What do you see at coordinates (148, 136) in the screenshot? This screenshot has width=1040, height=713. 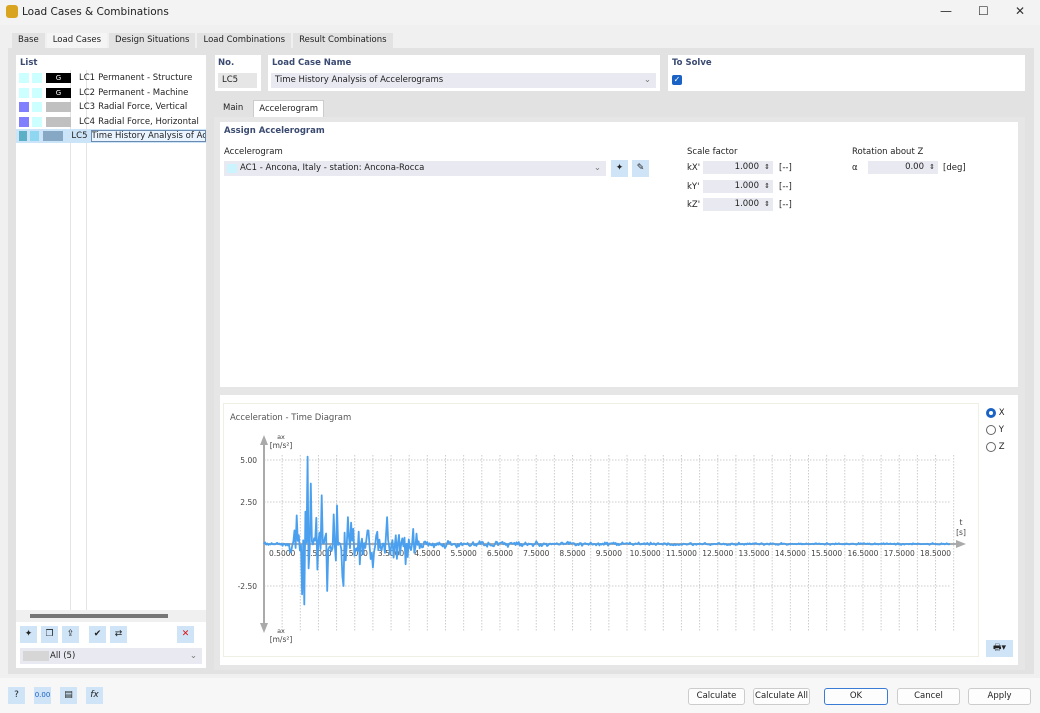 I see `load-case-name: Time History Analysis of Acceler` at bounding box center [148, 136].